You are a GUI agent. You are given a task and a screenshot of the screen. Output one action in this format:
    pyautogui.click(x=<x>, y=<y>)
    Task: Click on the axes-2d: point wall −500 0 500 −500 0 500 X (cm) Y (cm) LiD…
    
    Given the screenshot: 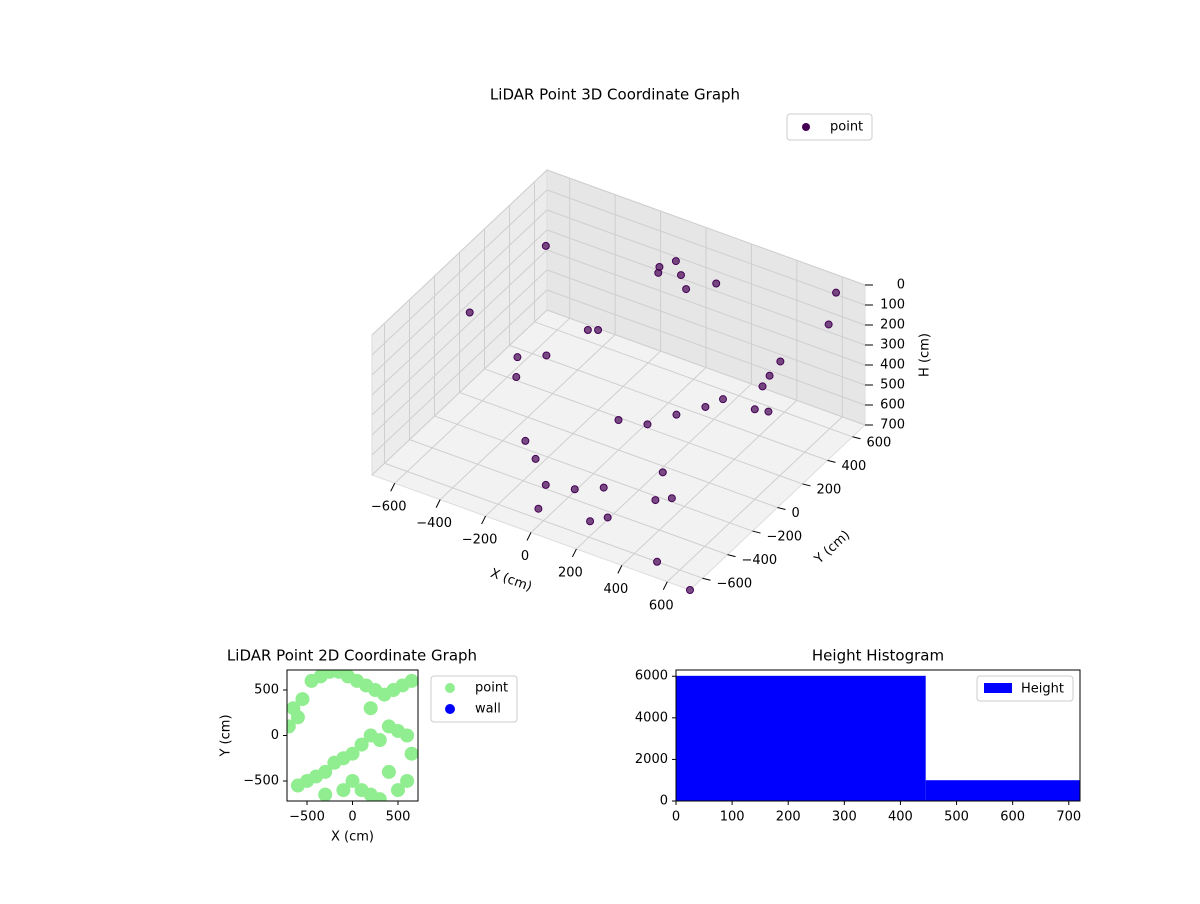 What is the action you would take?
    pyautogui.click(x=368, y=746)
    